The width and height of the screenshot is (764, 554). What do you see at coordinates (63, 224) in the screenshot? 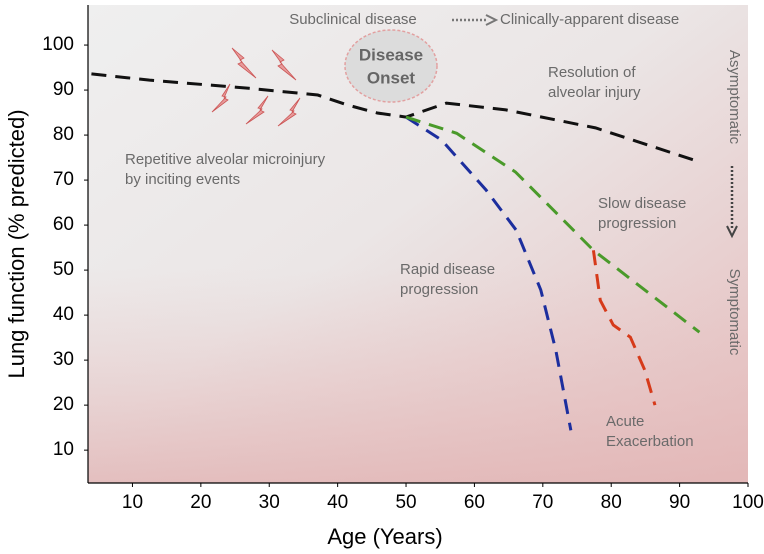
I see `y-tick-label: 60` at bounding box center [63, 224].